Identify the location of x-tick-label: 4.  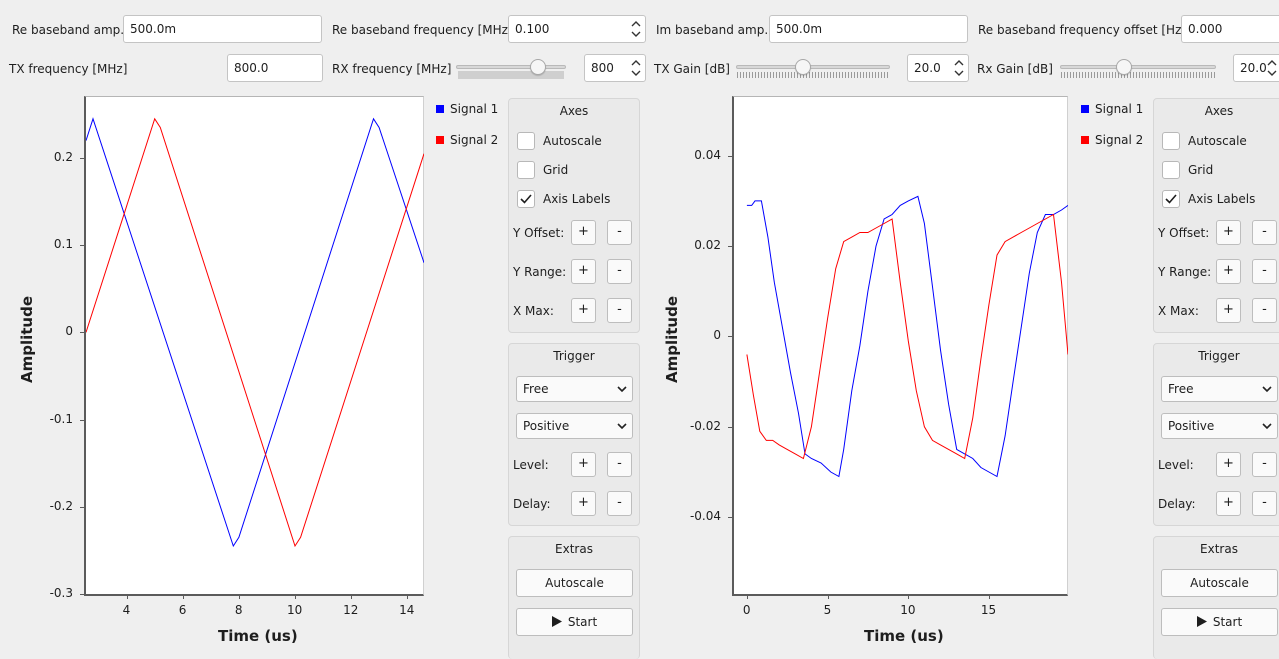
(126, 610).